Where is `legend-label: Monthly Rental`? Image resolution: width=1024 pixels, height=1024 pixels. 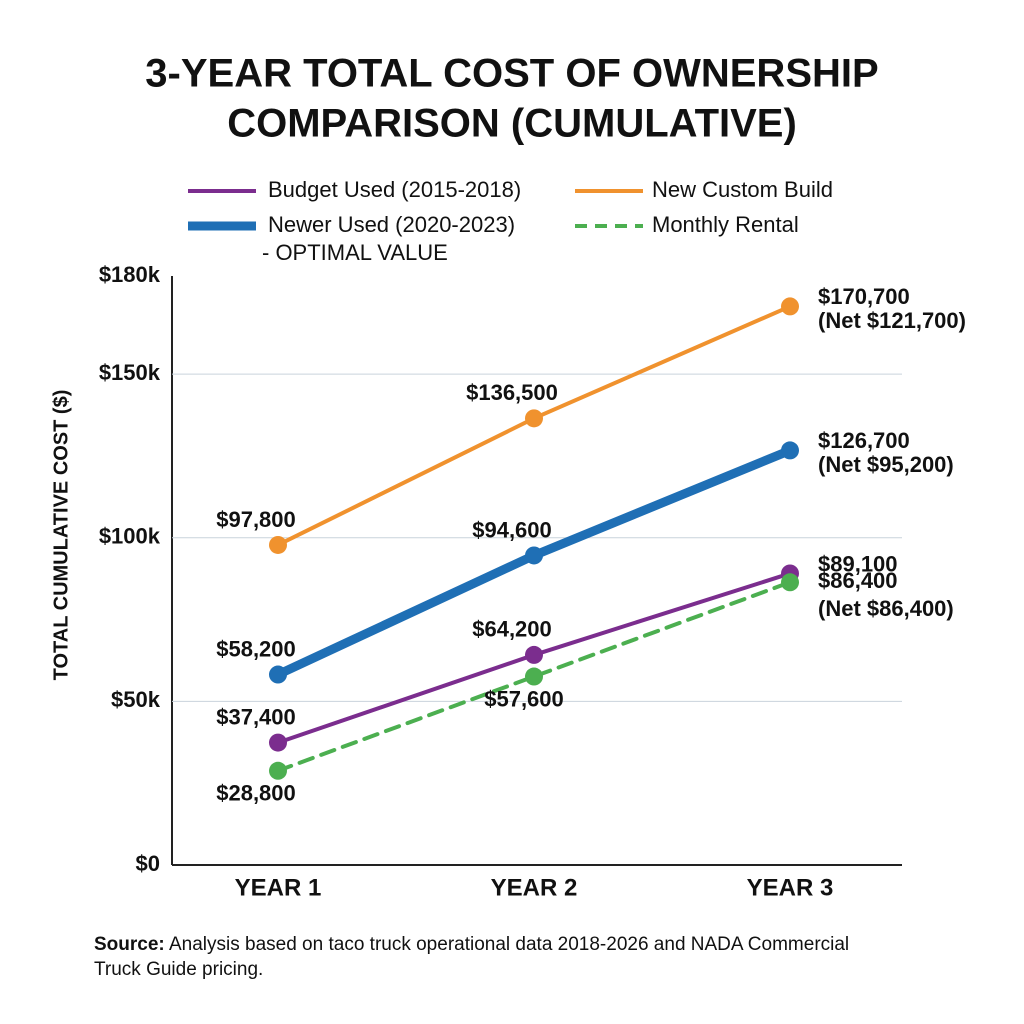
legend-label: Monthly Rental is located at coordinates (725, 224).